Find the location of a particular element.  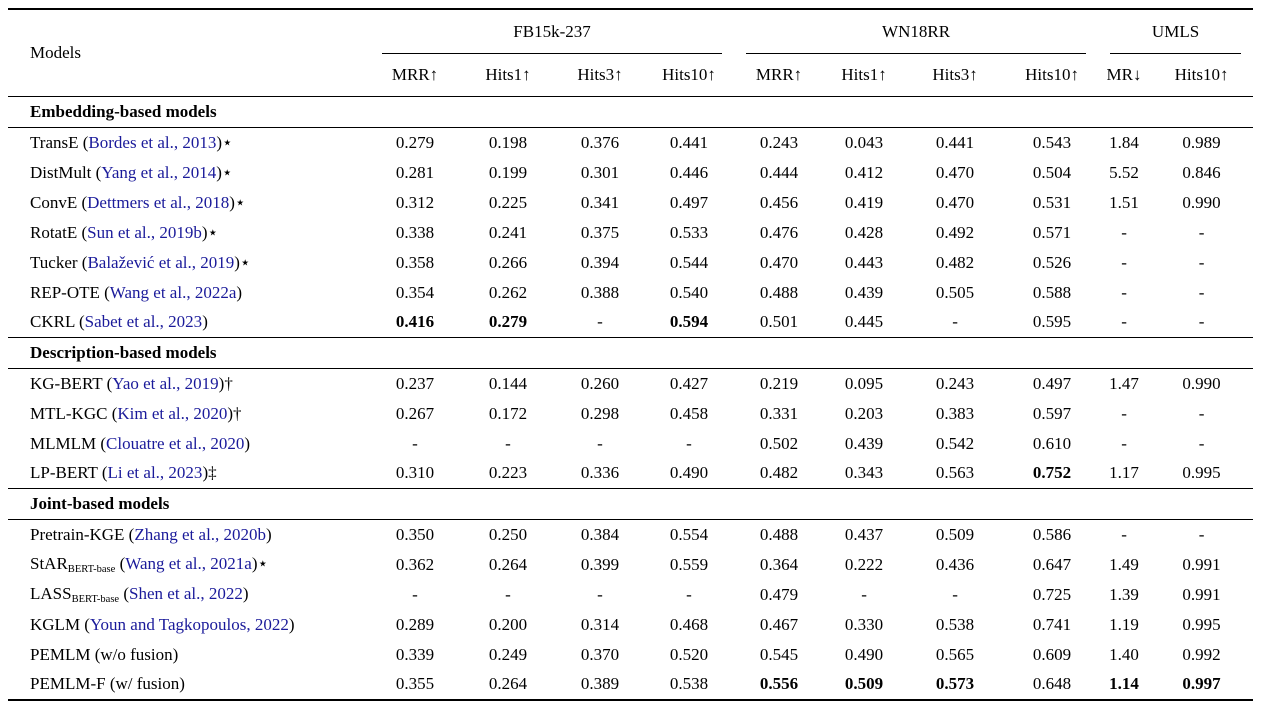

col-header-wn-hits3: Hits3↑ is located at coordinates (955, 75).